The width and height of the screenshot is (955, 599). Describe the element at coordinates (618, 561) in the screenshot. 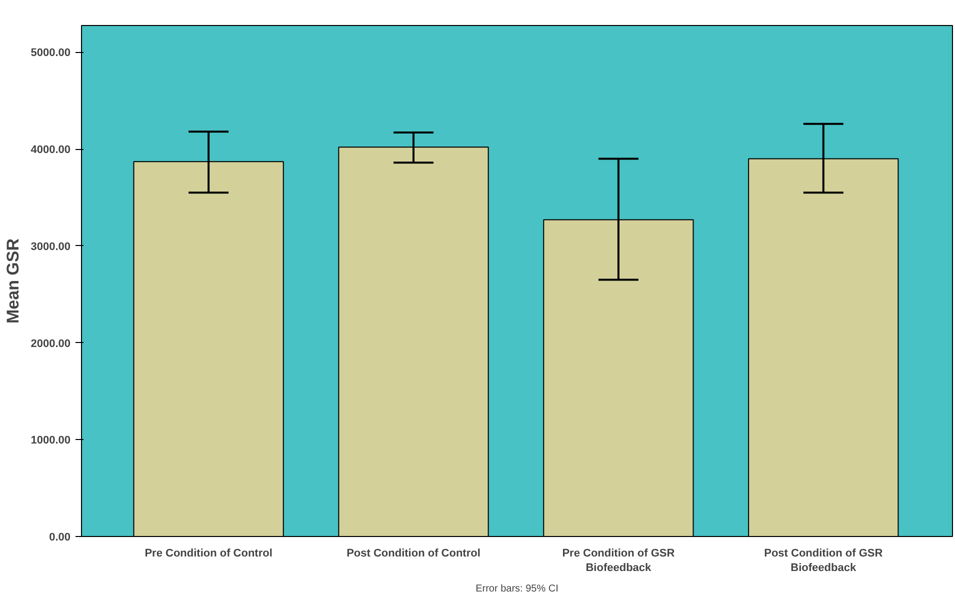

I see `x-tick-label: Pre Condition of GSR Biofeedback` at that location.